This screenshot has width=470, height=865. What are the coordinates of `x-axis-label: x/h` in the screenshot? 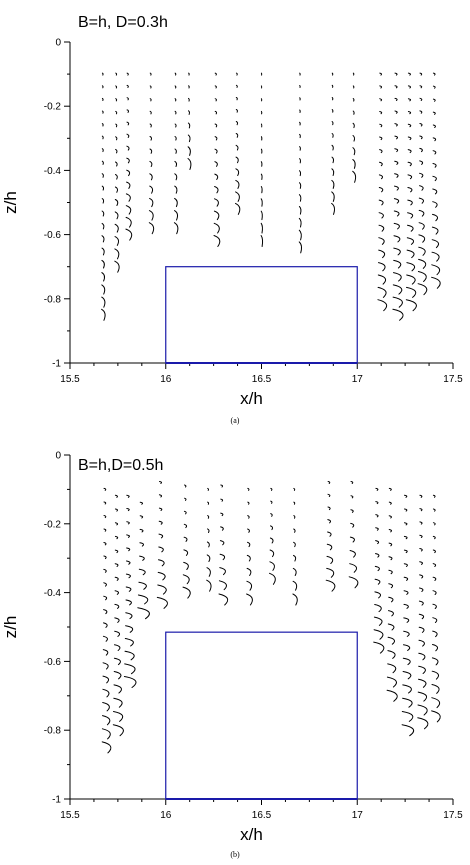 It's located at (251, 398).